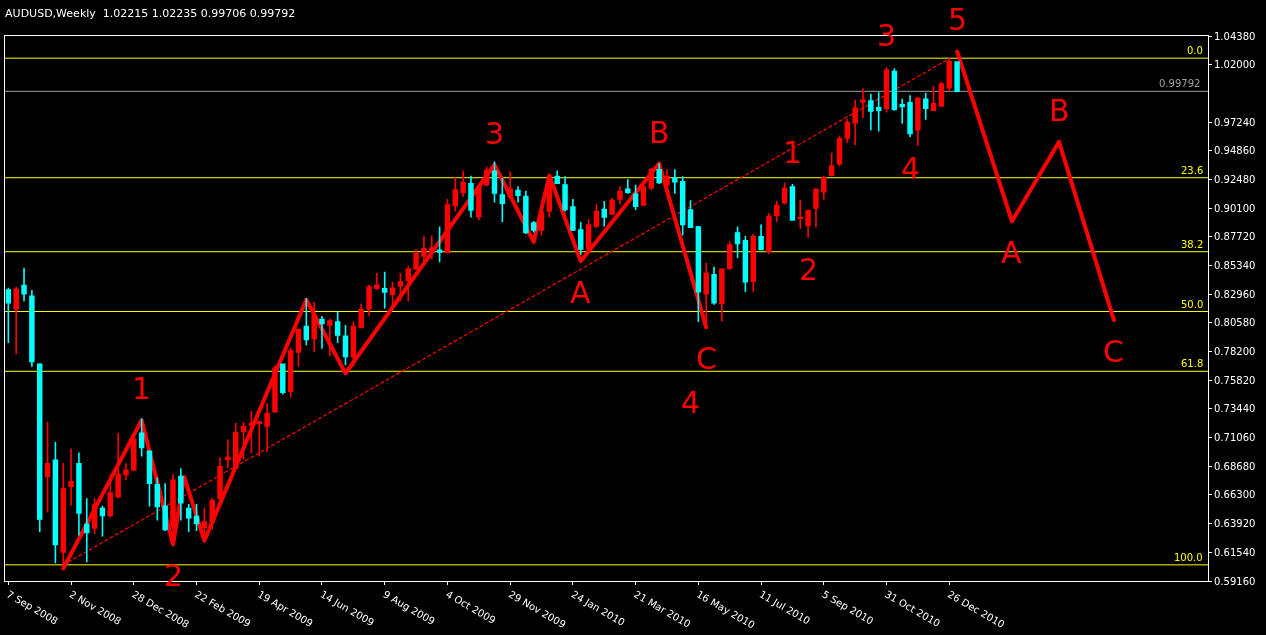 This screenshot has width=1266, height=635. What do you see at coordinates (150, 14) in the screenshot?
I see `chart-title: AUDUSD,Weekly 1.02215 1.02235 0.99706 0.99792` at bounding box center [150, 14].